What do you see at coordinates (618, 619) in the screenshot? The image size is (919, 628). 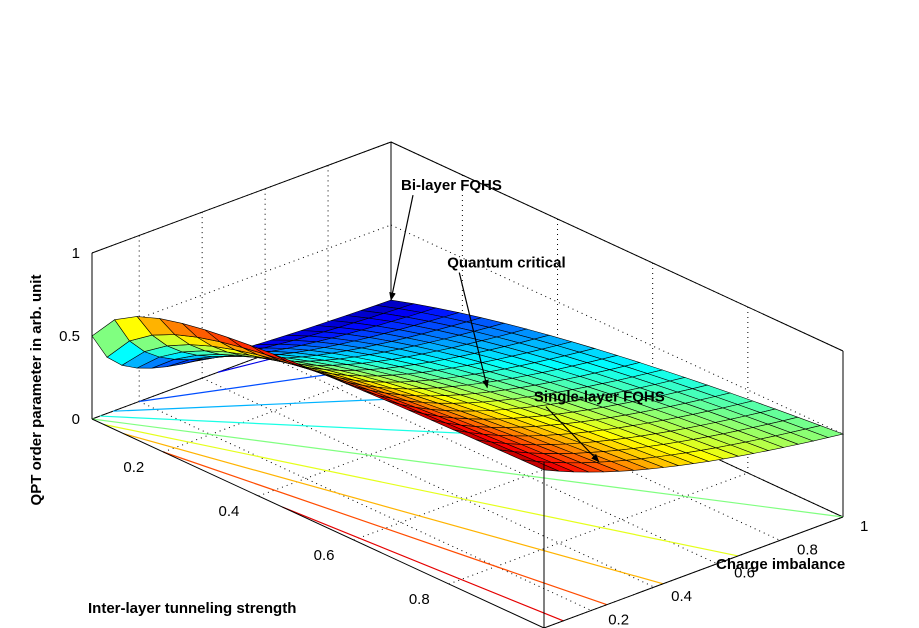 I see `y-tick-label: 0.2` at bounding box center [618, 619].